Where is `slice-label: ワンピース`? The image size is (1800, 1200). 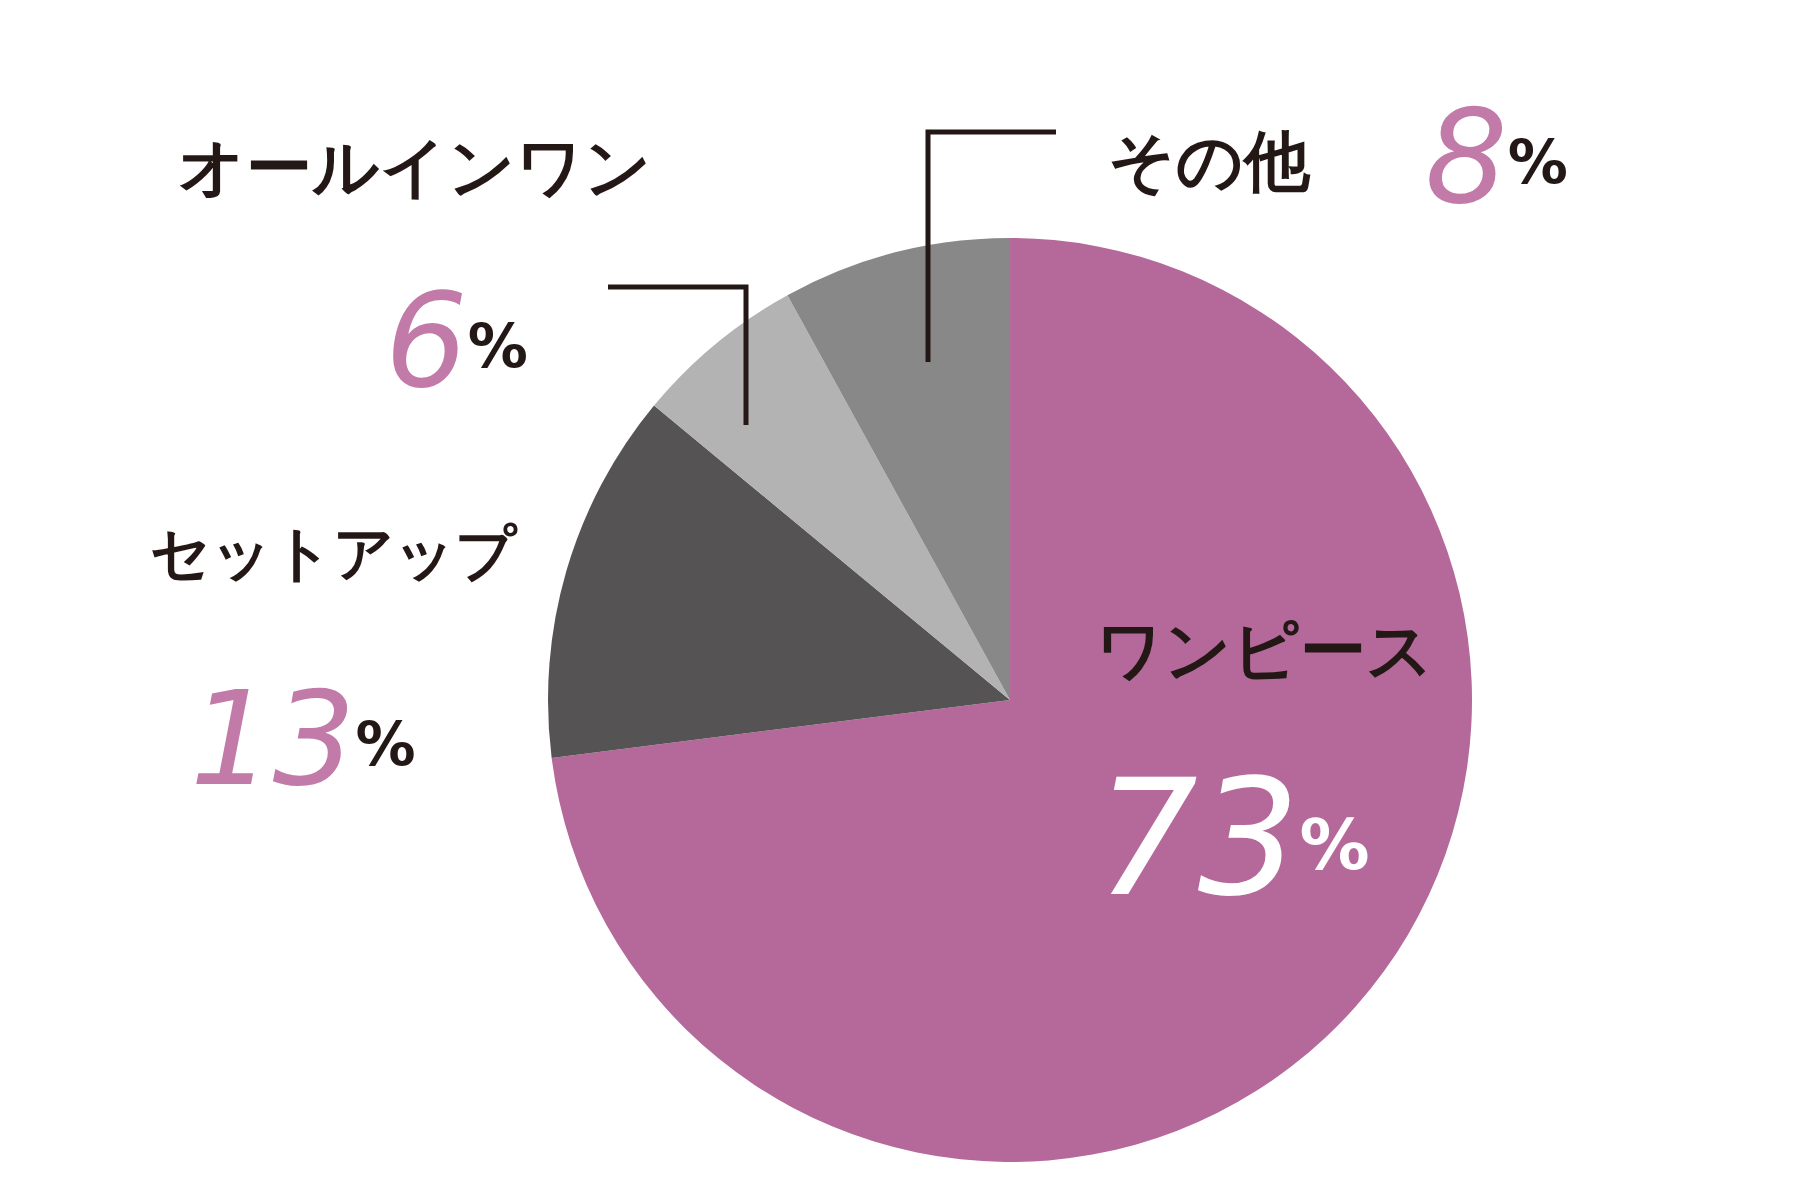
slice-label: ワンピース is located at coordinates (1265, 651).